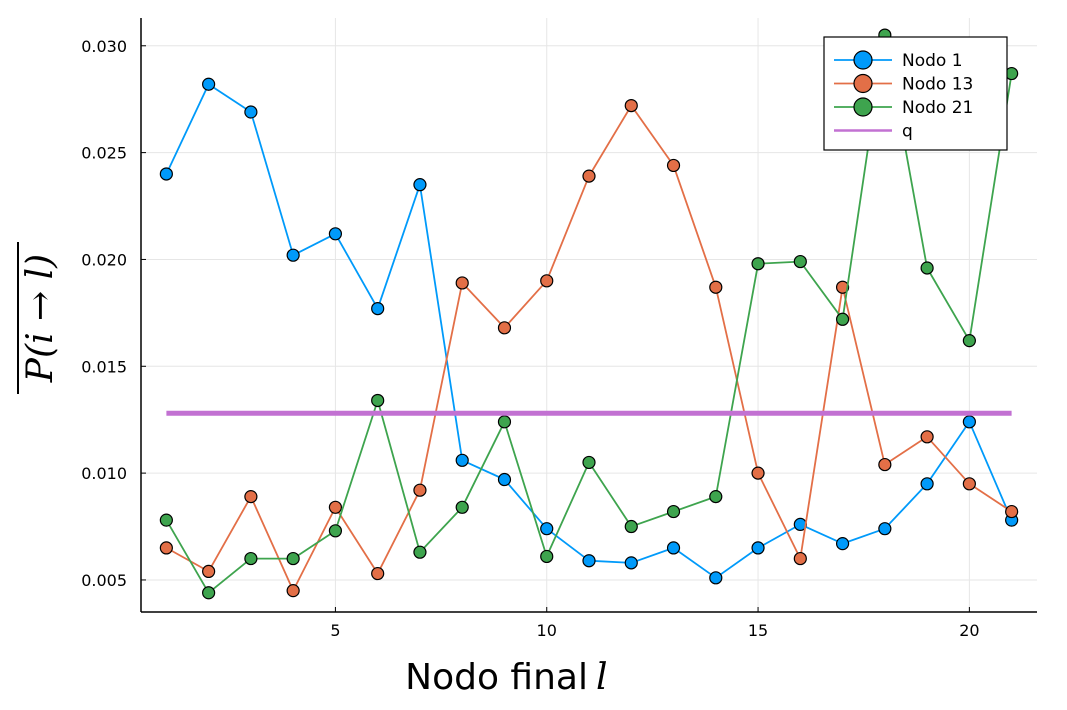 The height and width of the screenshot is (710, 1067). What do you see at coordinates (104, 473) in the screenshot?
I see `y-tick-label: 0.010` at bounding box center [104, 473].